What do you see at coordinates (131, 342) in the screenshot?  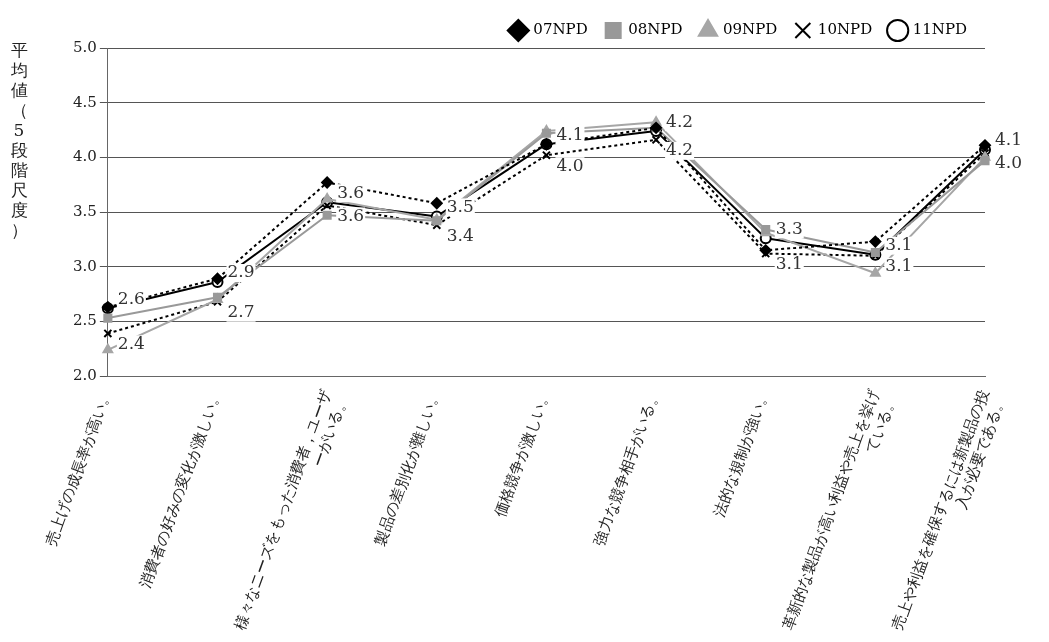 I see `data-label: 2.4` at bounding box center [131, 342].